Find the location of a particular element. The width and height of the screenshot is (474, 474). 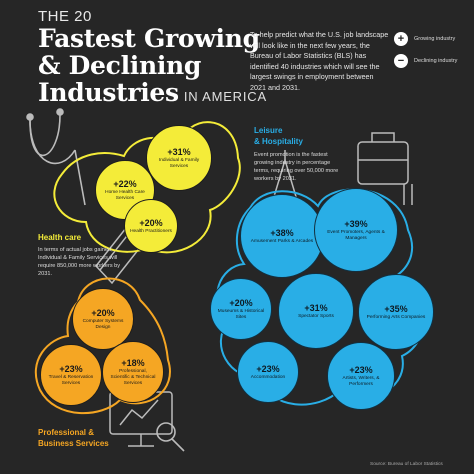

bubble-2-4: +35% Performing Arts Companies is located at coordinates (396, 312).